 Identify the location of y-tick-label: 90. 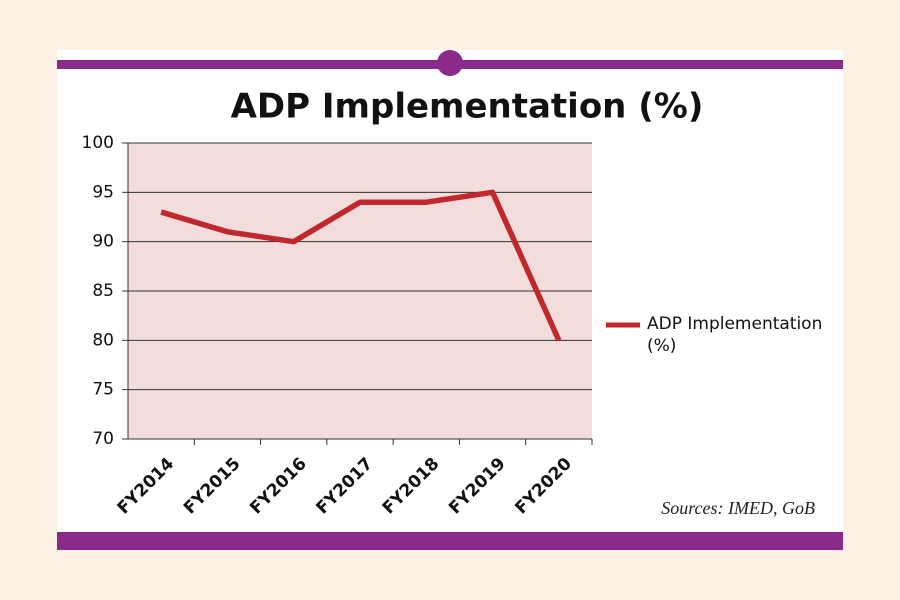
(103, 242).